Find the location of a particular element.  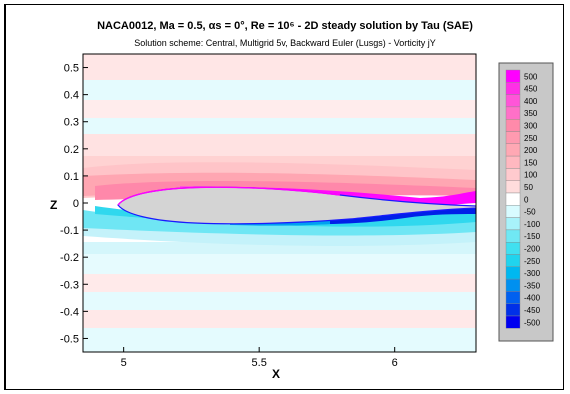

x-tick-label: 6 is located at coordinates (395, 363).